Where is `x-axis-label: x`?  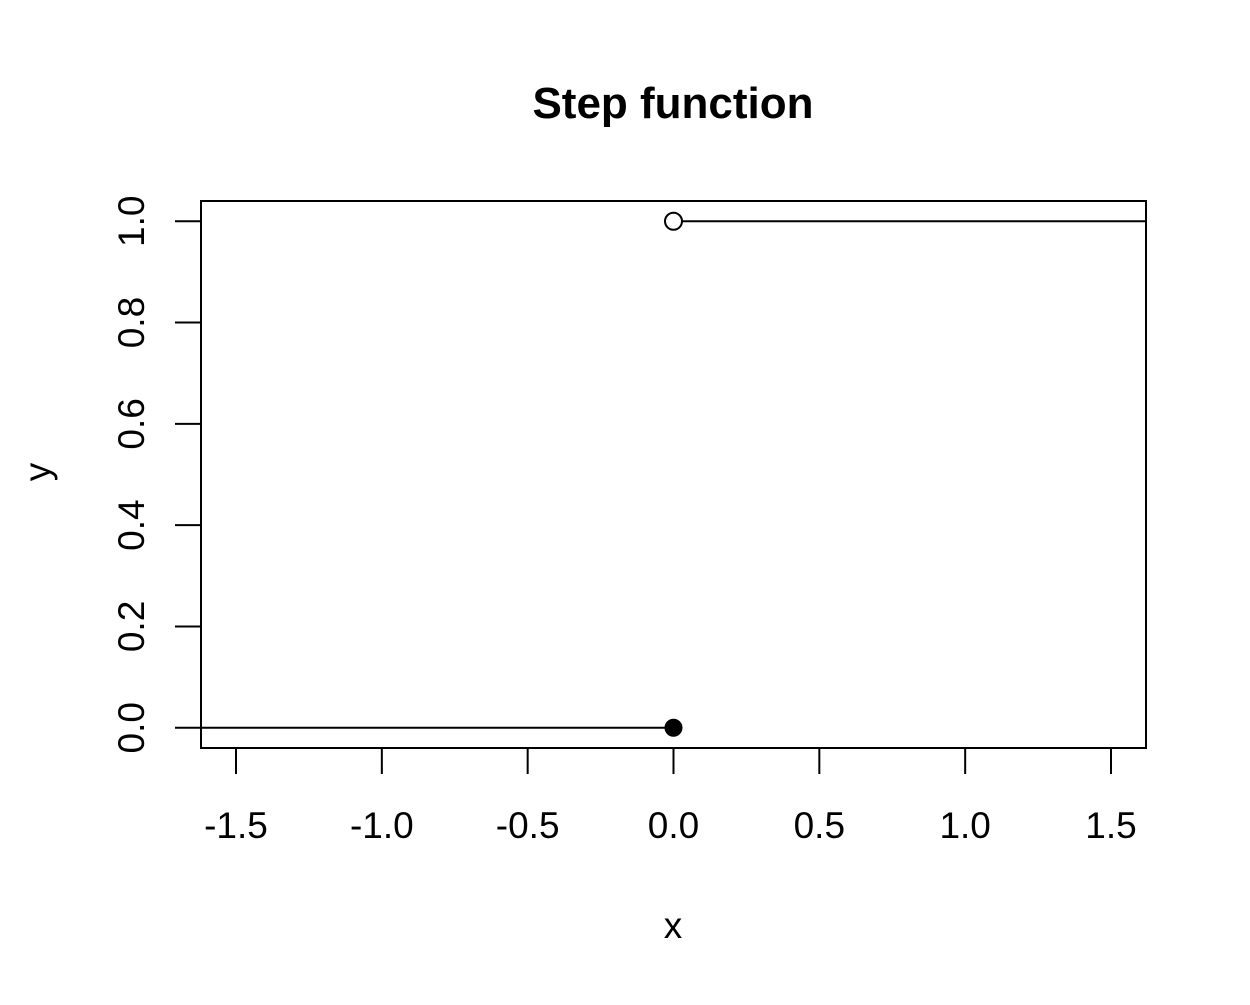 x-axis-label: x is located at coordinates (673, 925).